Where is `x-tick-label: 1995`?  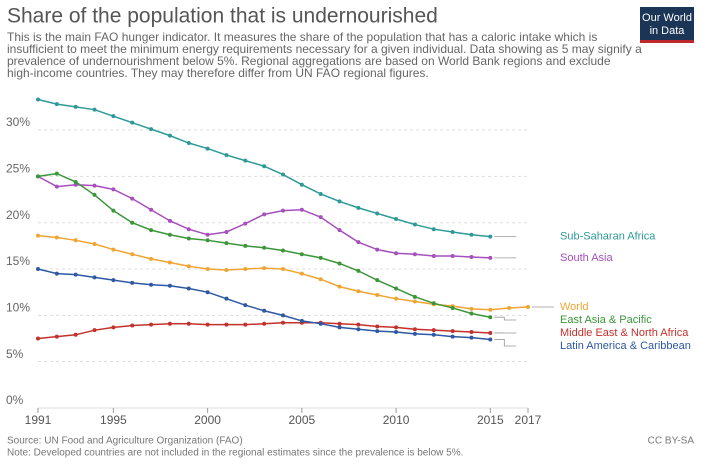
x-tick-label: 1995 is located at coordinates (113, 420).